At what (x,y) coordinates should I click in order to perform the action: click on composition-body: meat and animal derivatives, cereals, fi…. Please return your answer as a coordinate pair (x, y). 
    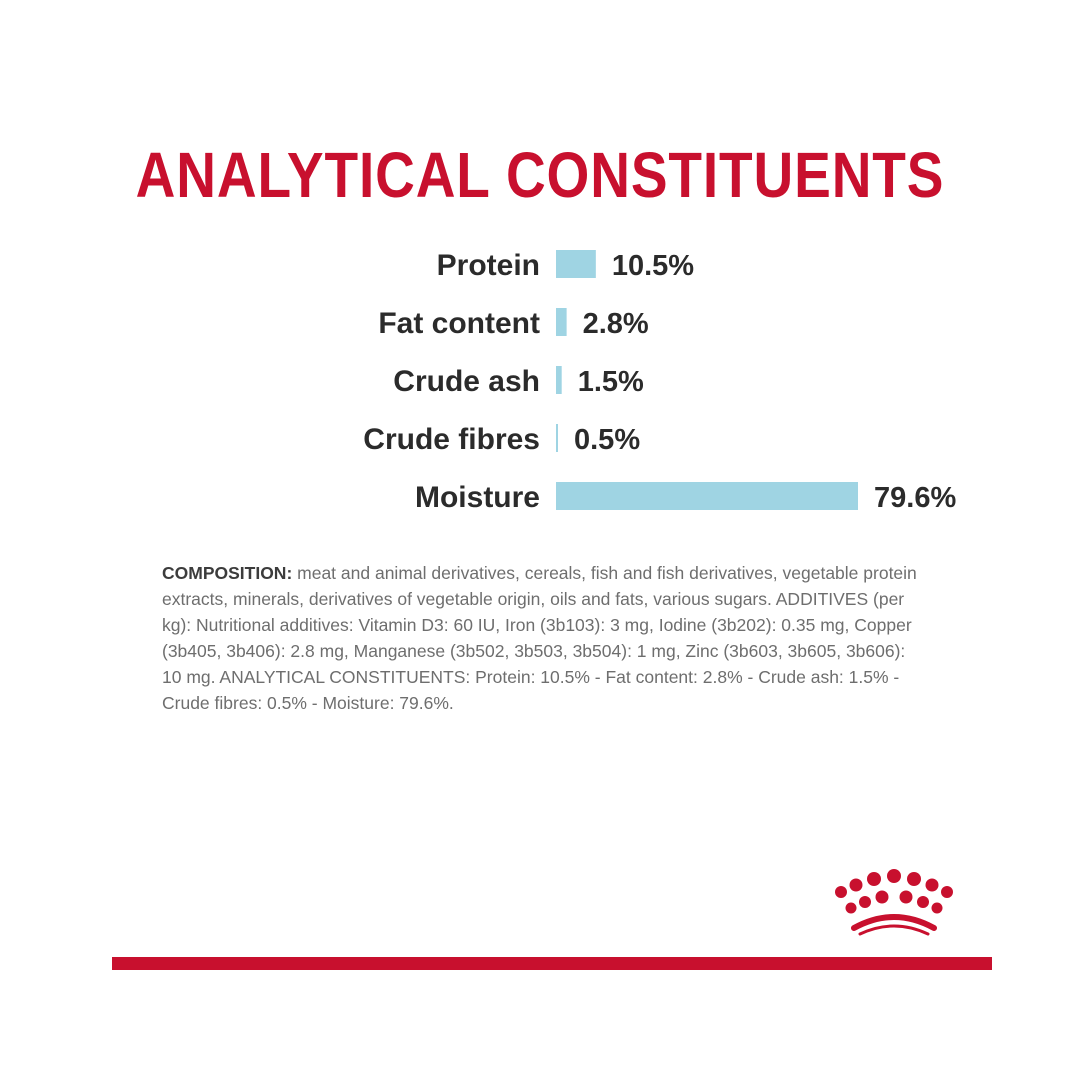
    Looking at the image, I should click on (539, 638).